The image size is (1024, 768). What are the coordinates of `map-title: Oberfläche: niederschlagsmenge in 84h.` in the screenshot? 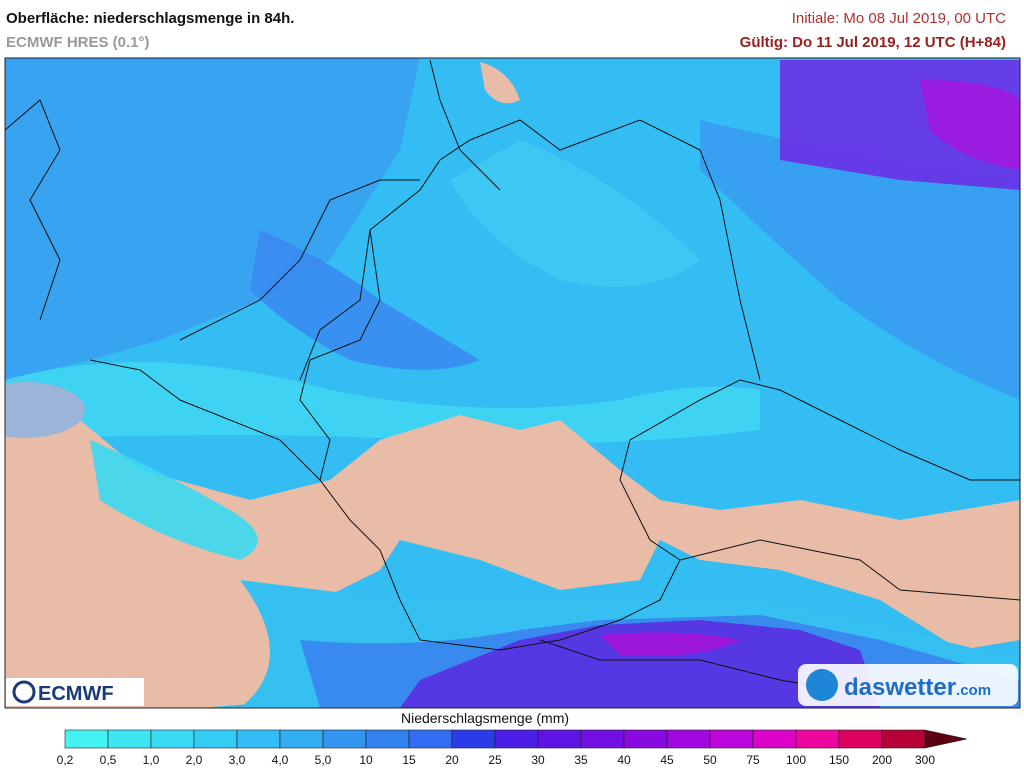 It's located at (150, 18).